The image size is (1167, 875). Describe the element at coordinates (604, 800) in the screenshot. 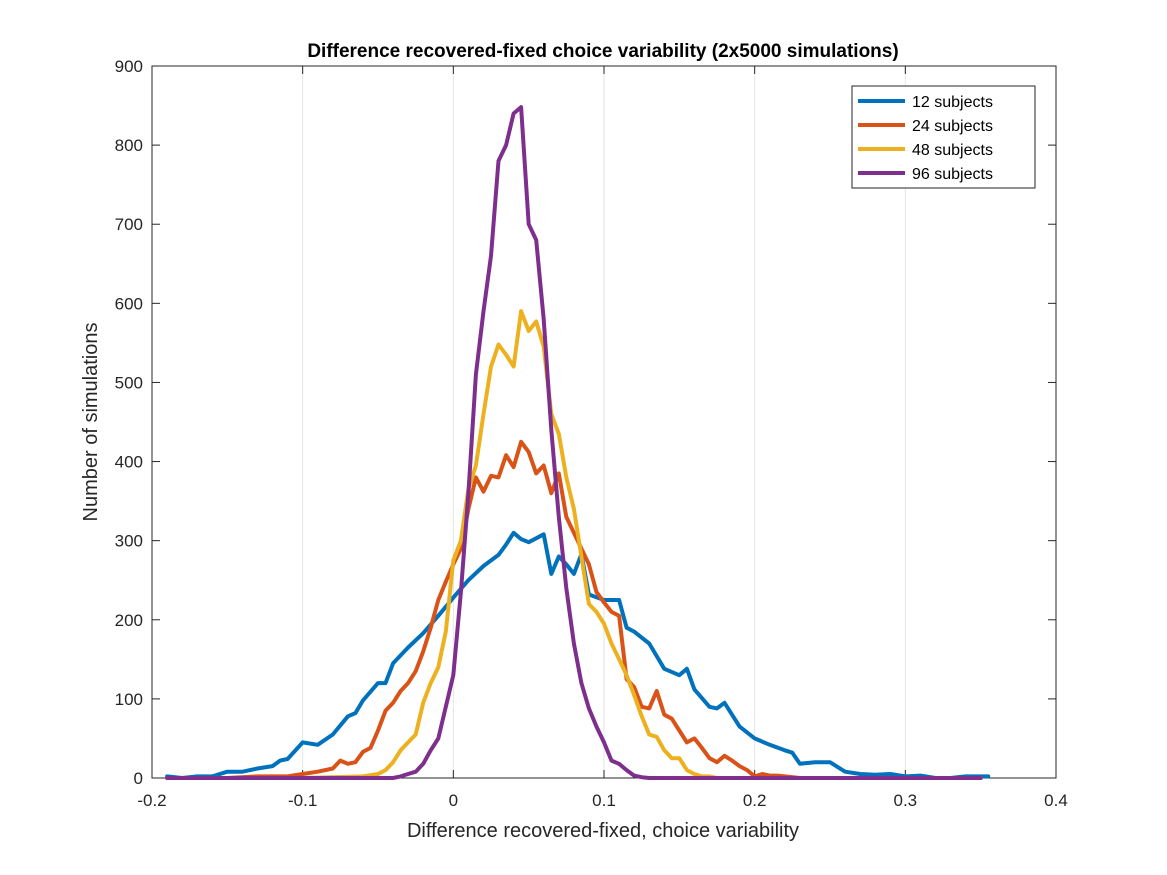

I see `x-tick-label: 0.1` at that location.